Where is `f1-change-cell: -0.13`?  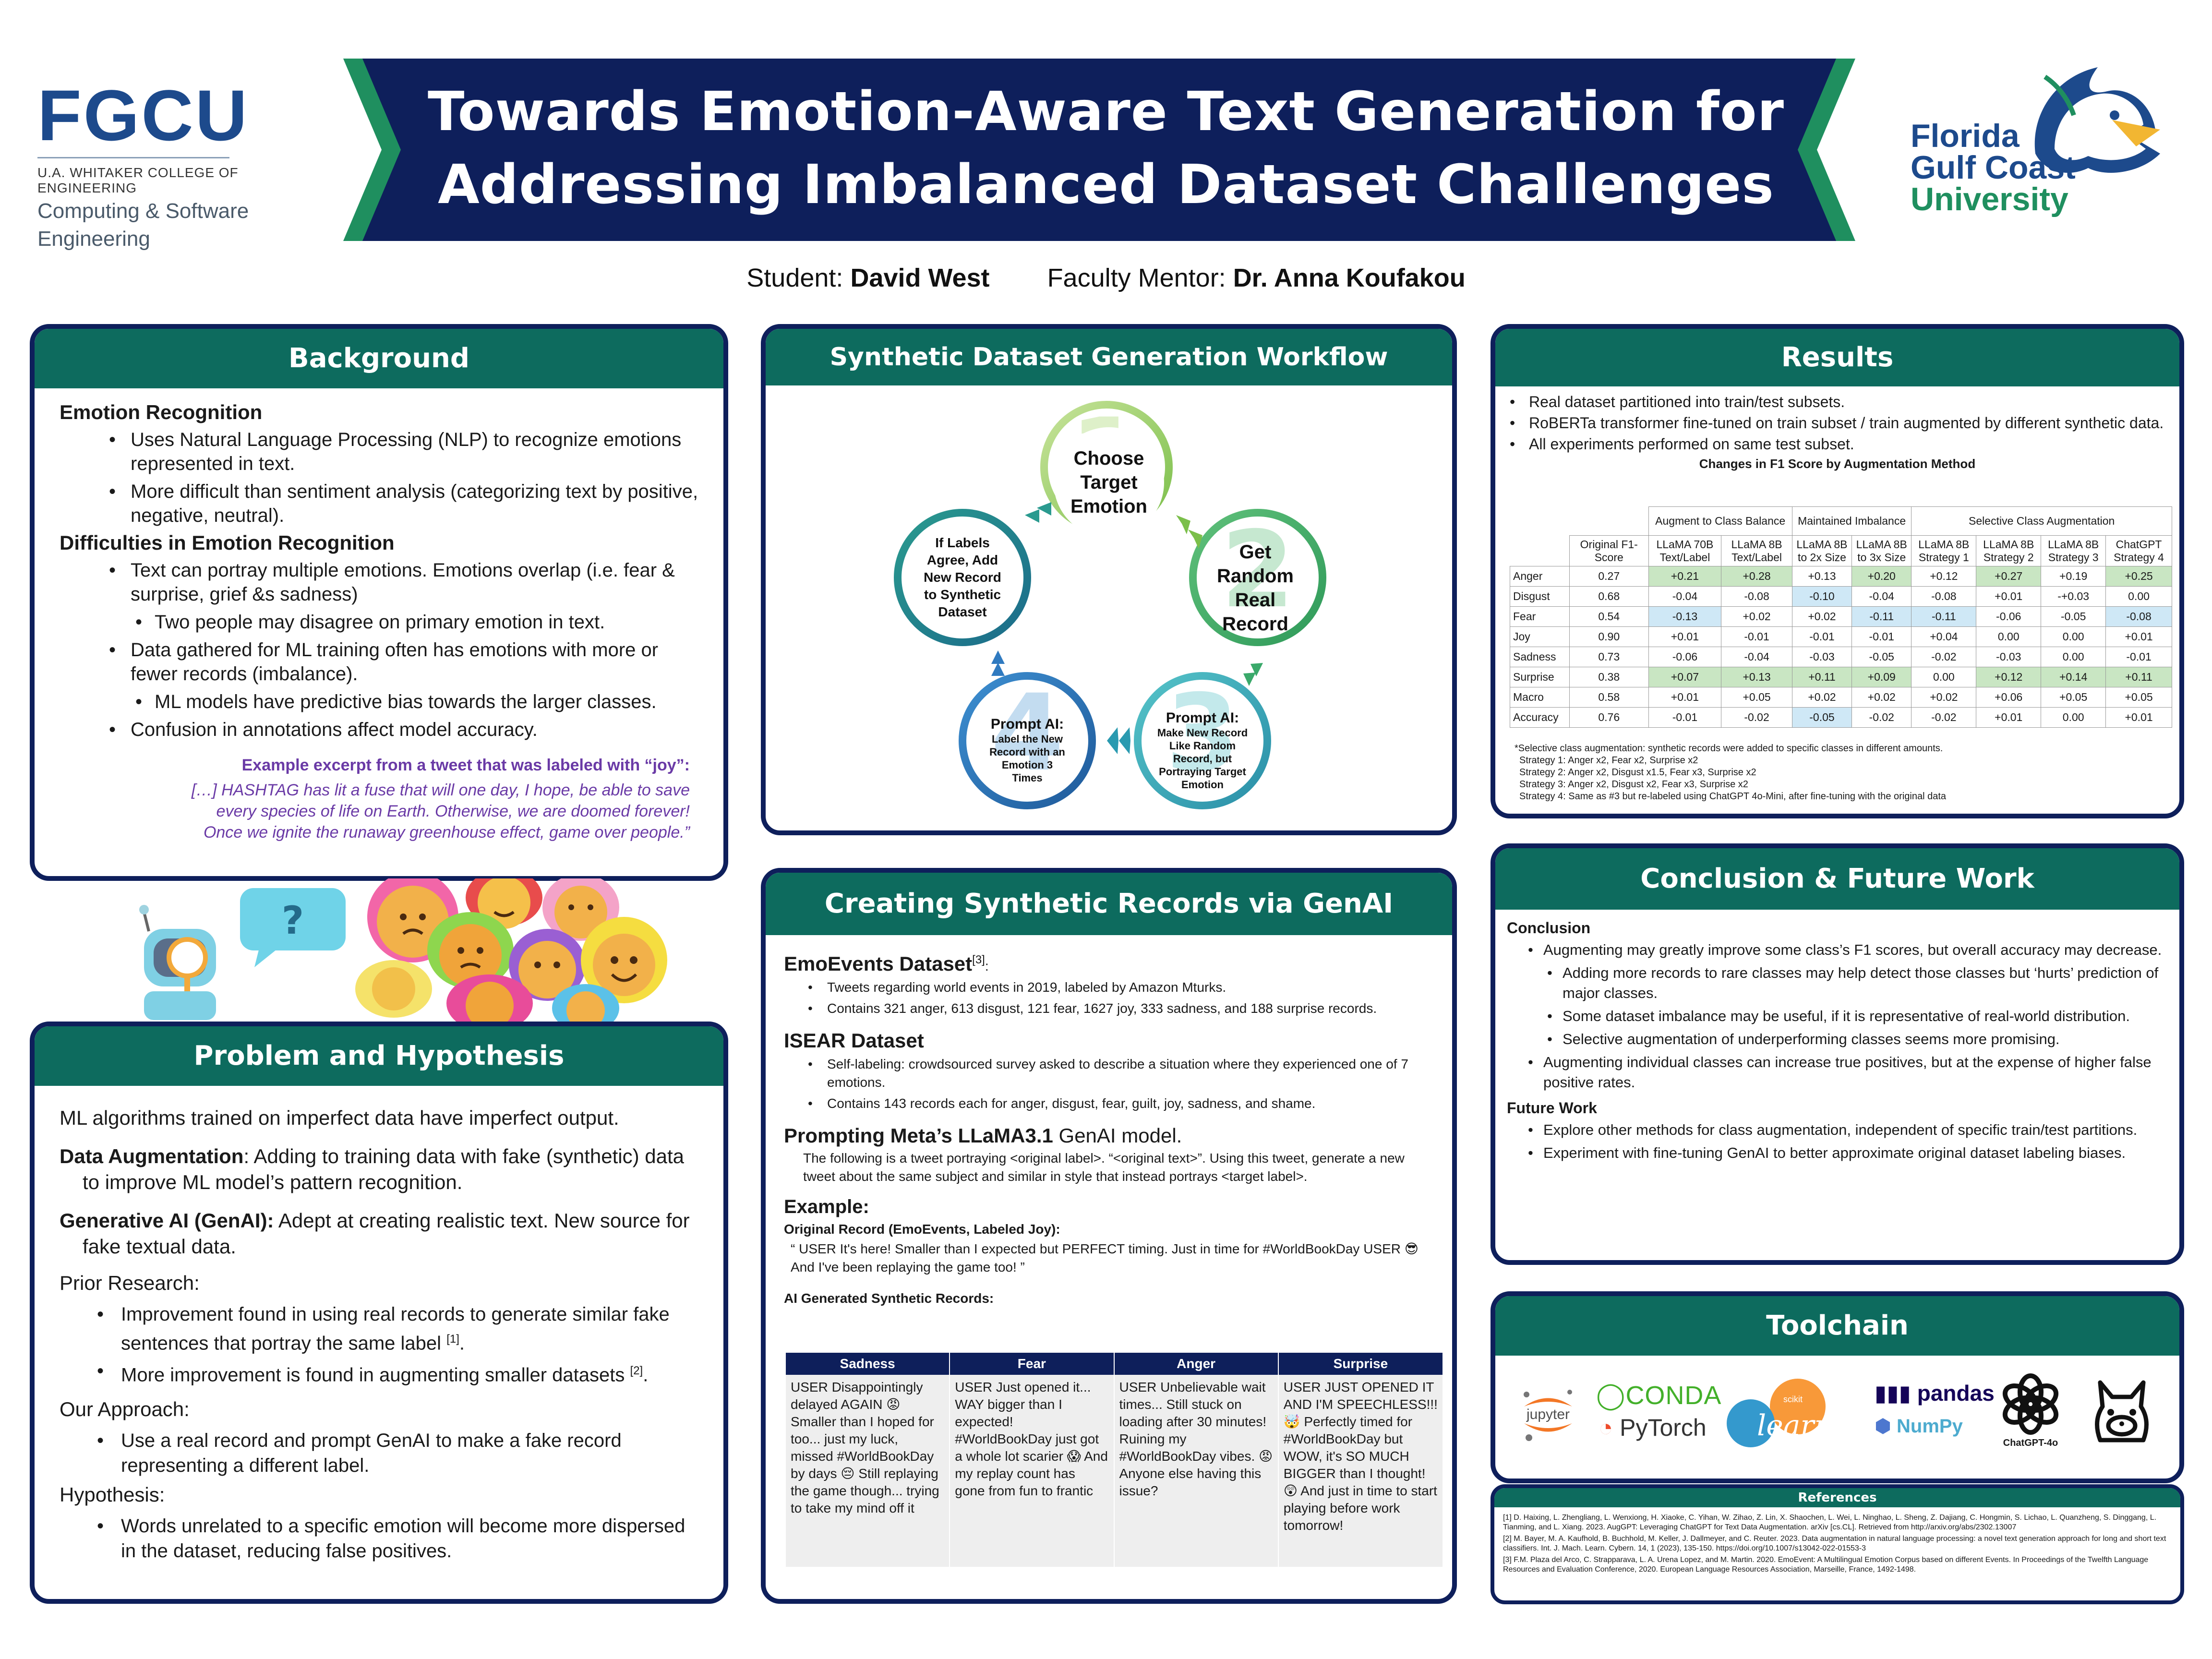 f1-change-cell: -0.13 is located at coordinates (1685, 617).